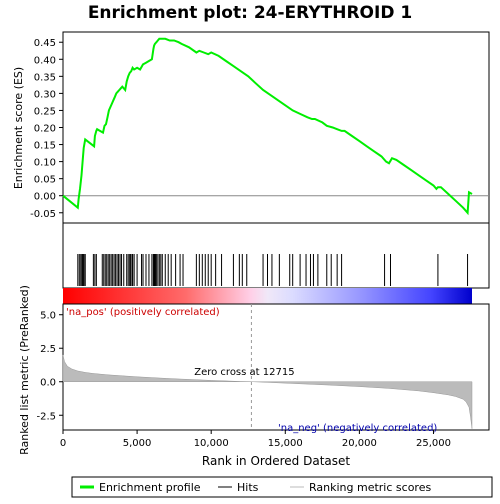 This screenshot has height=504, width=500. Describe the element at coordinates (357, 428) in the screenshot. I see `negative-correlation-label: 'na_neg' (negatively correlated)` at that location.